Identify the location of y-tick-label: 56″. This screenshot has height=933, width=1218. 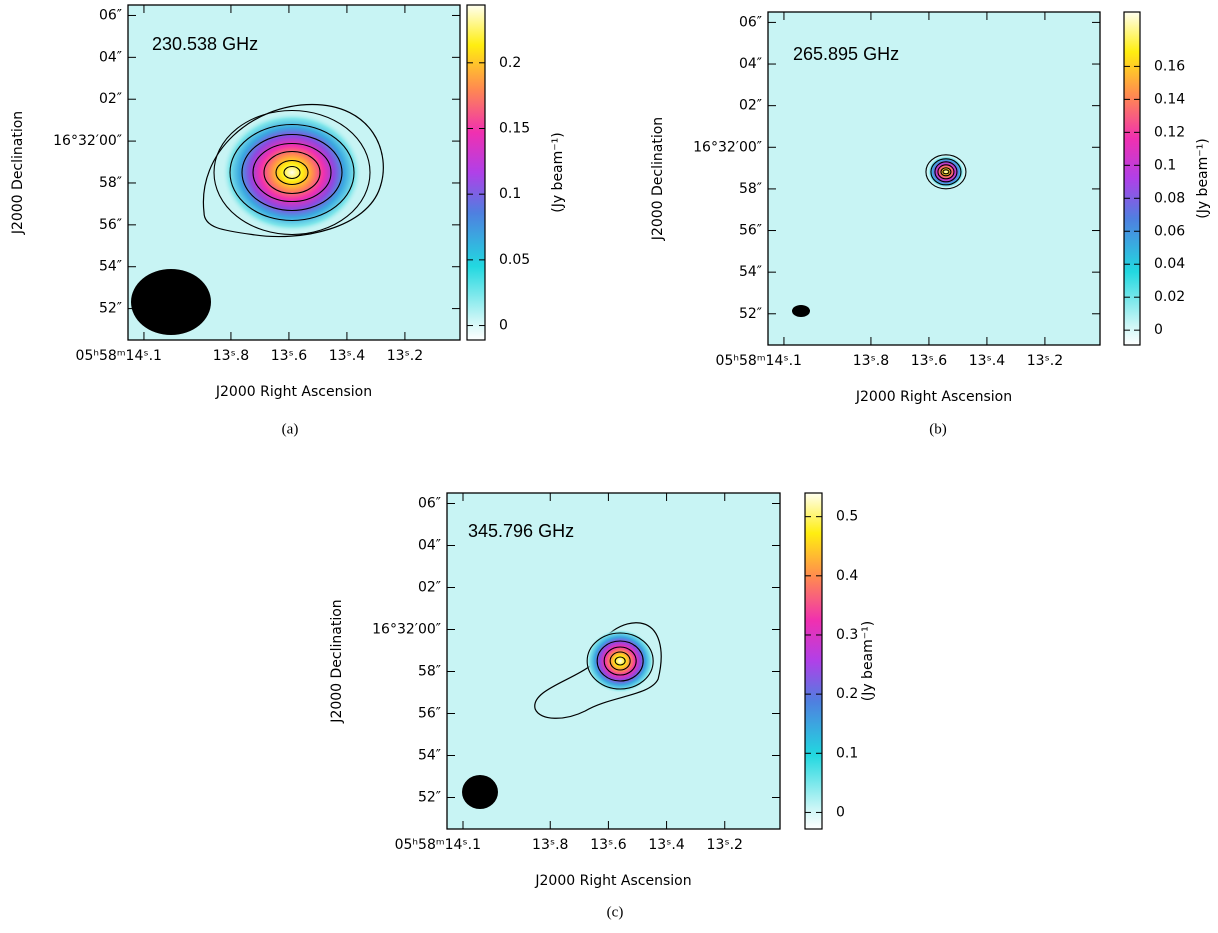
(750, 231).